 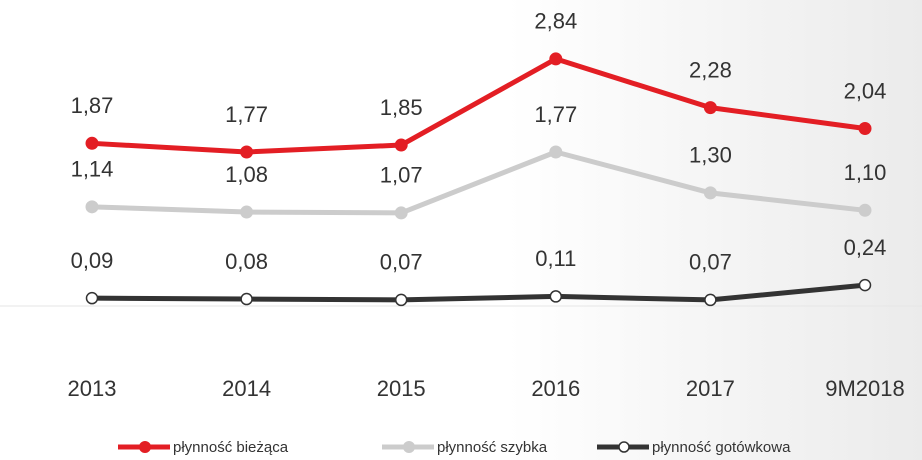 What do you see at coordinates (710, 69) in the screenshot?
I see `data-label: 2,28` at bounding box center [710, 69].